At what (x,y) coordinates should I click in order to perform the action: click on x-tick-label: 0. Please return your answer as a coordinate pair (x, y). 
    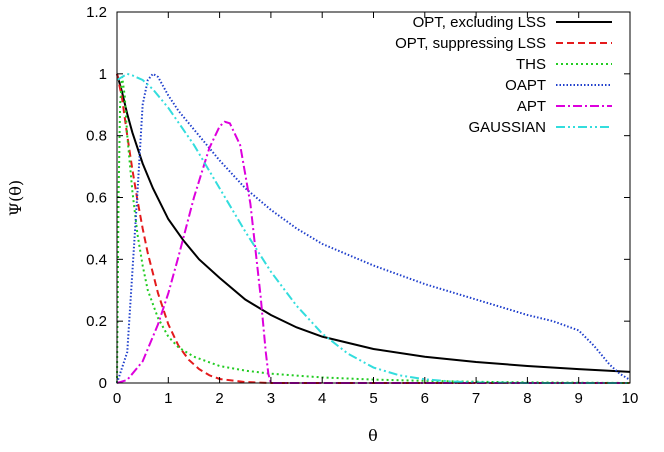
    Looking at the image, I should click on (117, 398).